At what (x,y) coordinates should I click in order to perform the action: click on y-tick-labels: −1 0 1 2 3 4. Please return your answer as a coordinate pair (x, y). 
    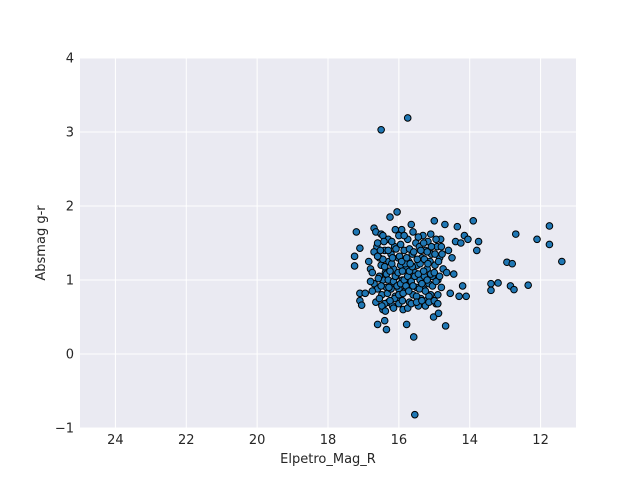
    Looking at the image, I should click on (64, 244).